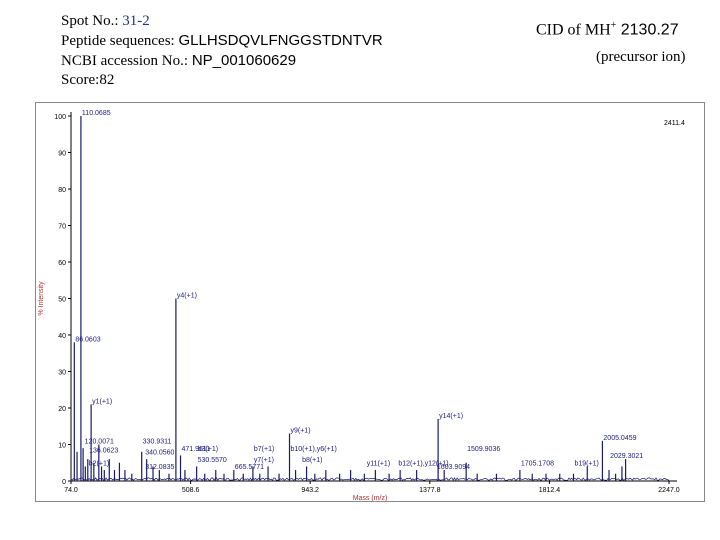  Describe the element at coordinates (453, 467) in the screenshot. I see `peak-annotation: 1603.9094` at that location.